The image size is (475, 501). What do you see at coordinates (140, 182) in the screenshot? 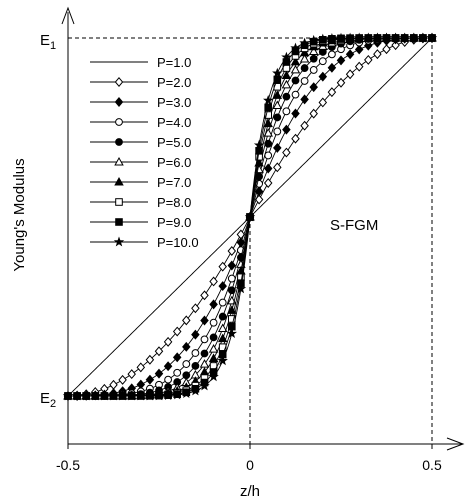
I see `legend-entry: P=7.0` at bounding box center [140, 182].